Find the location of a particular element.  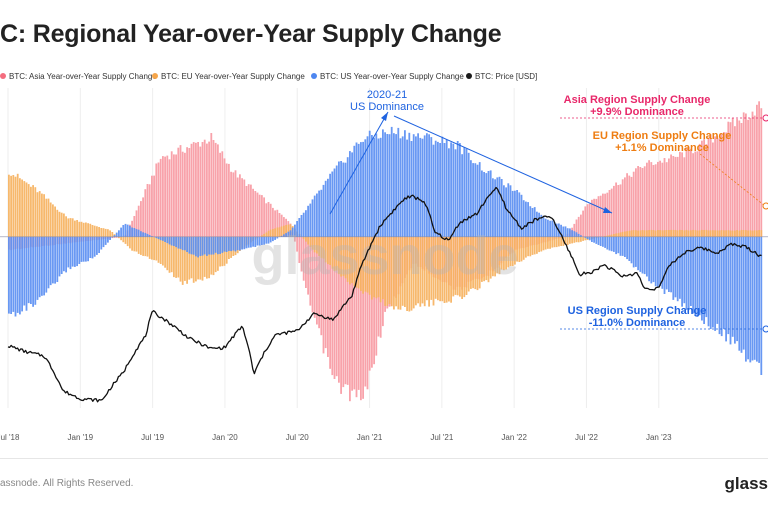

eu-guide is located at coordinates (732, 180).